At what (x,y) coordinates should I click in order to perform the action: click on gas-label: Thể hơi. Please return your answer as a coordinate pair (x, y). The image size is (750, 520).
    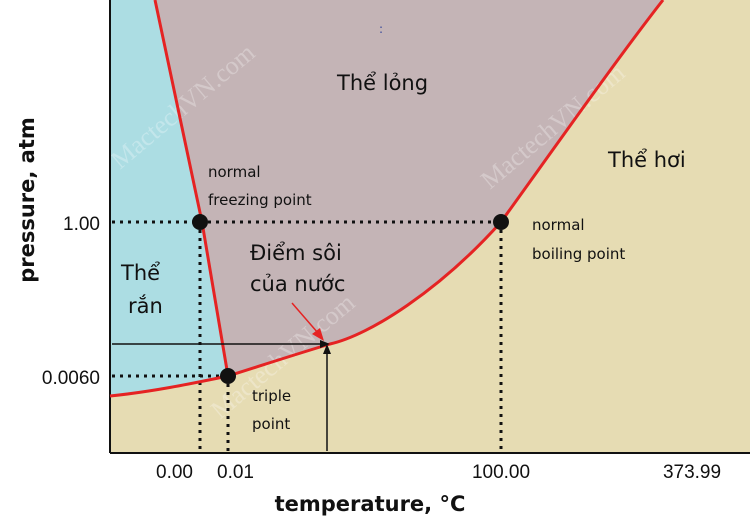
    Looking at the image, I should click on (646, 160).